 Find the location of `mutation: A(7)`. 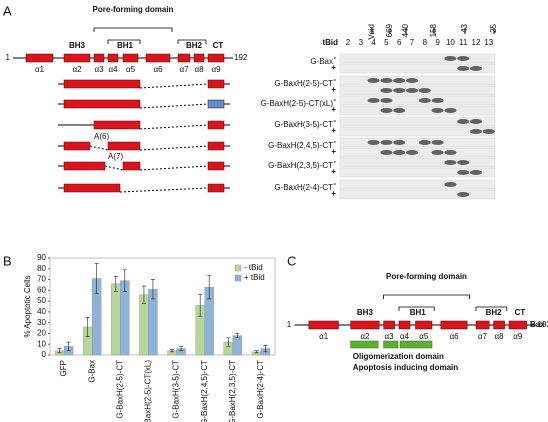

mutation: A(7) is located at coordinates (115, 156).